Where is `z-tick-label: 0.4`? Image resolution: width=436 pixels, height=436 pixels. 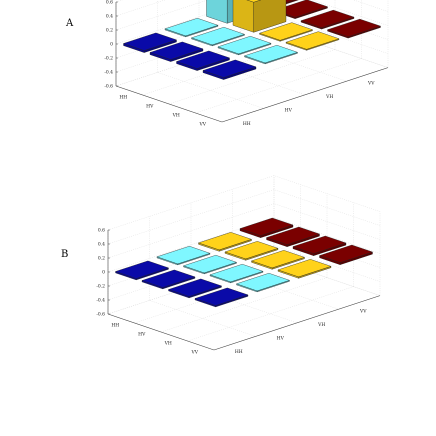 z-tick-label: 0.4 is located at coordinates (101, 245).